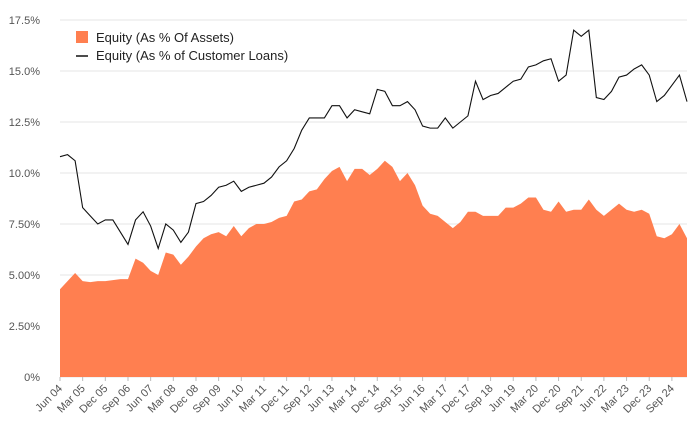  What do you see at coordinates (32, 378) in the screenshot?
I see `y-tick-label: 0%` at bounding box center [32, 378].